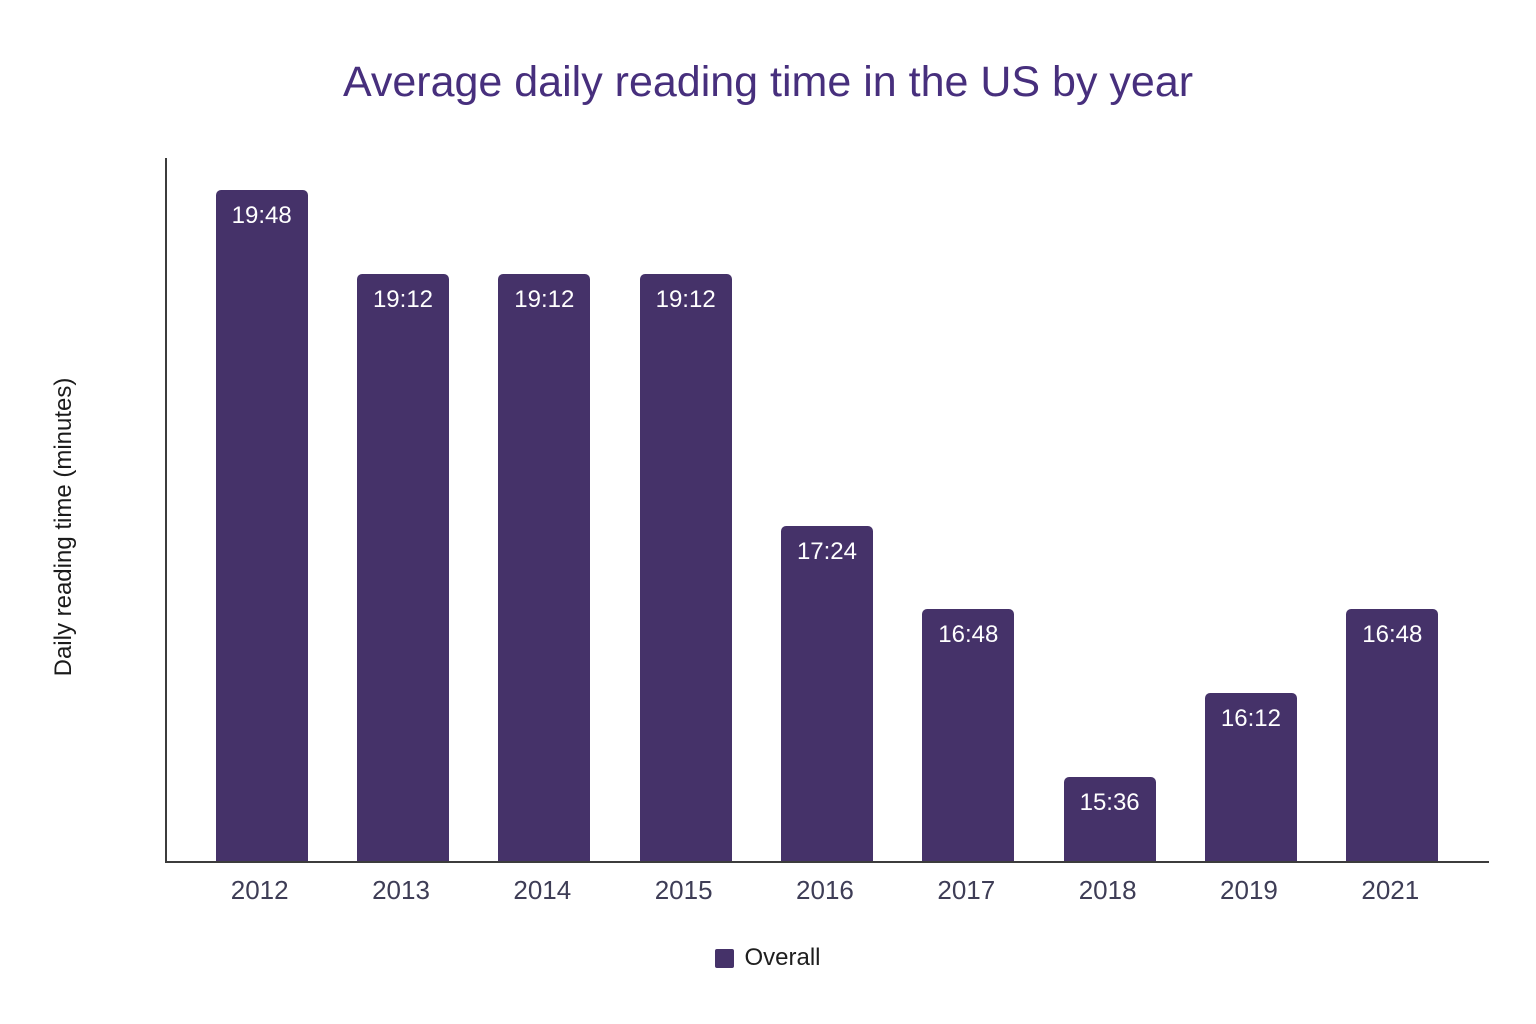 This screenshot has width=1536, height=1024. Describe the element at coordinates (261, 216) in the screenshot. I see `bar-value-label: 19:48` at that location.